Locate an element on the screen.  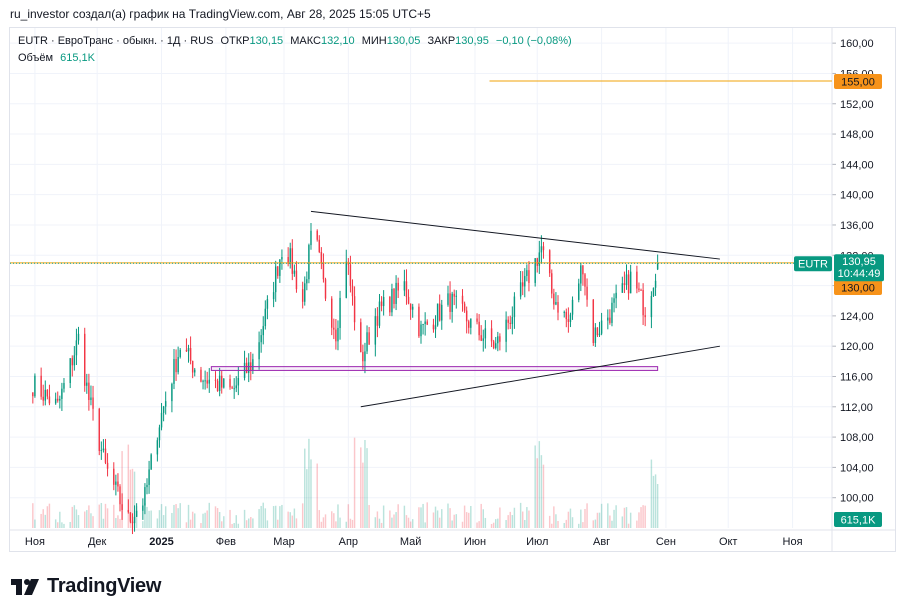
time-tick-label: Июл is located at coordinates (537, 542).